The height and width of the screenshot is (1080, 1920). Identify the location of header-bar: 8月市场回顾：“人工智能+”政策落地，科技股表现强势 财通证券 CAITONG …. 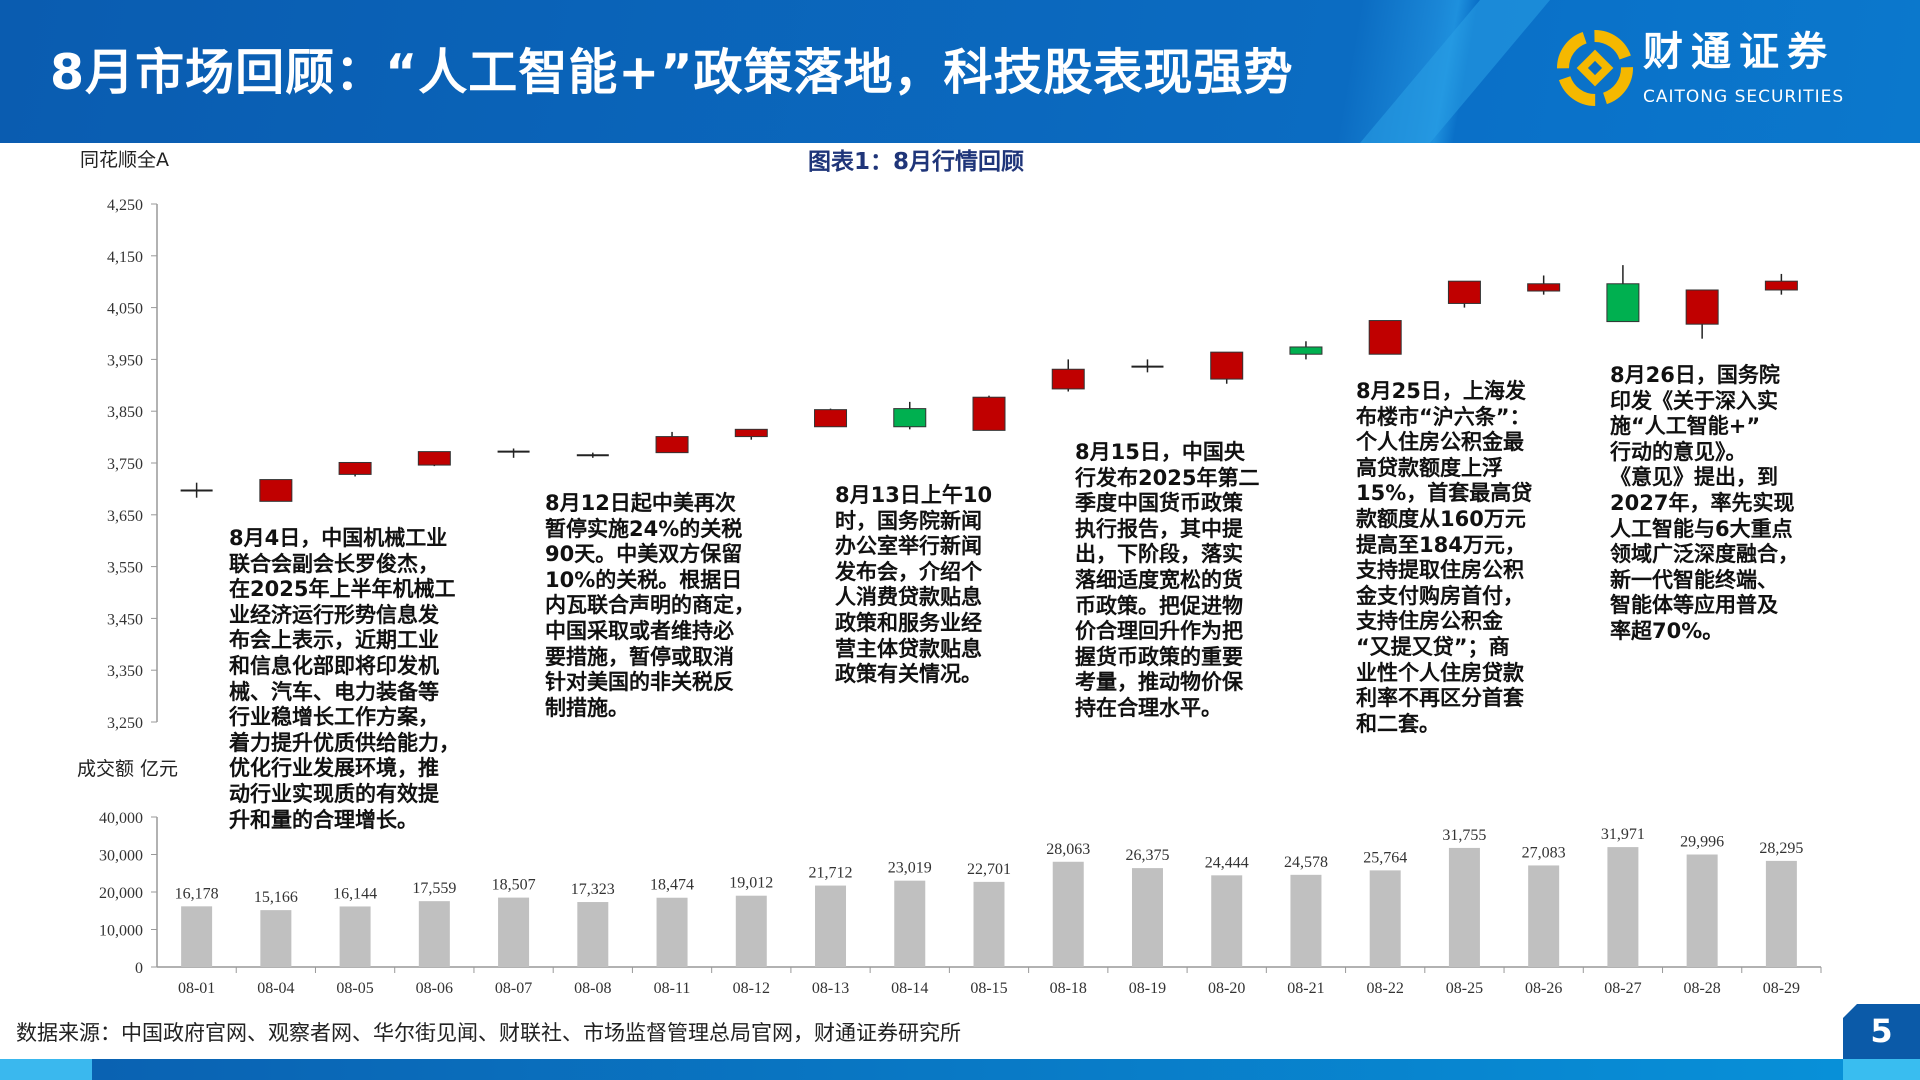
(960, 71).